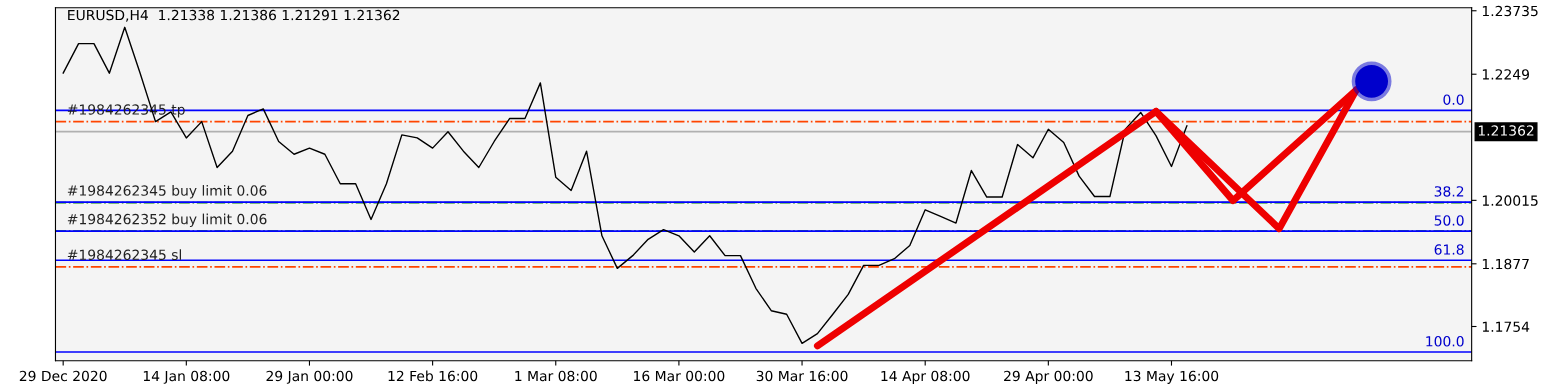 The width and height of the screenshot is (1541, 390). Describe the element at coordinates (1172, 377) in the screenshot. I see `x-tick-label: 13 May 16:00` at that location.